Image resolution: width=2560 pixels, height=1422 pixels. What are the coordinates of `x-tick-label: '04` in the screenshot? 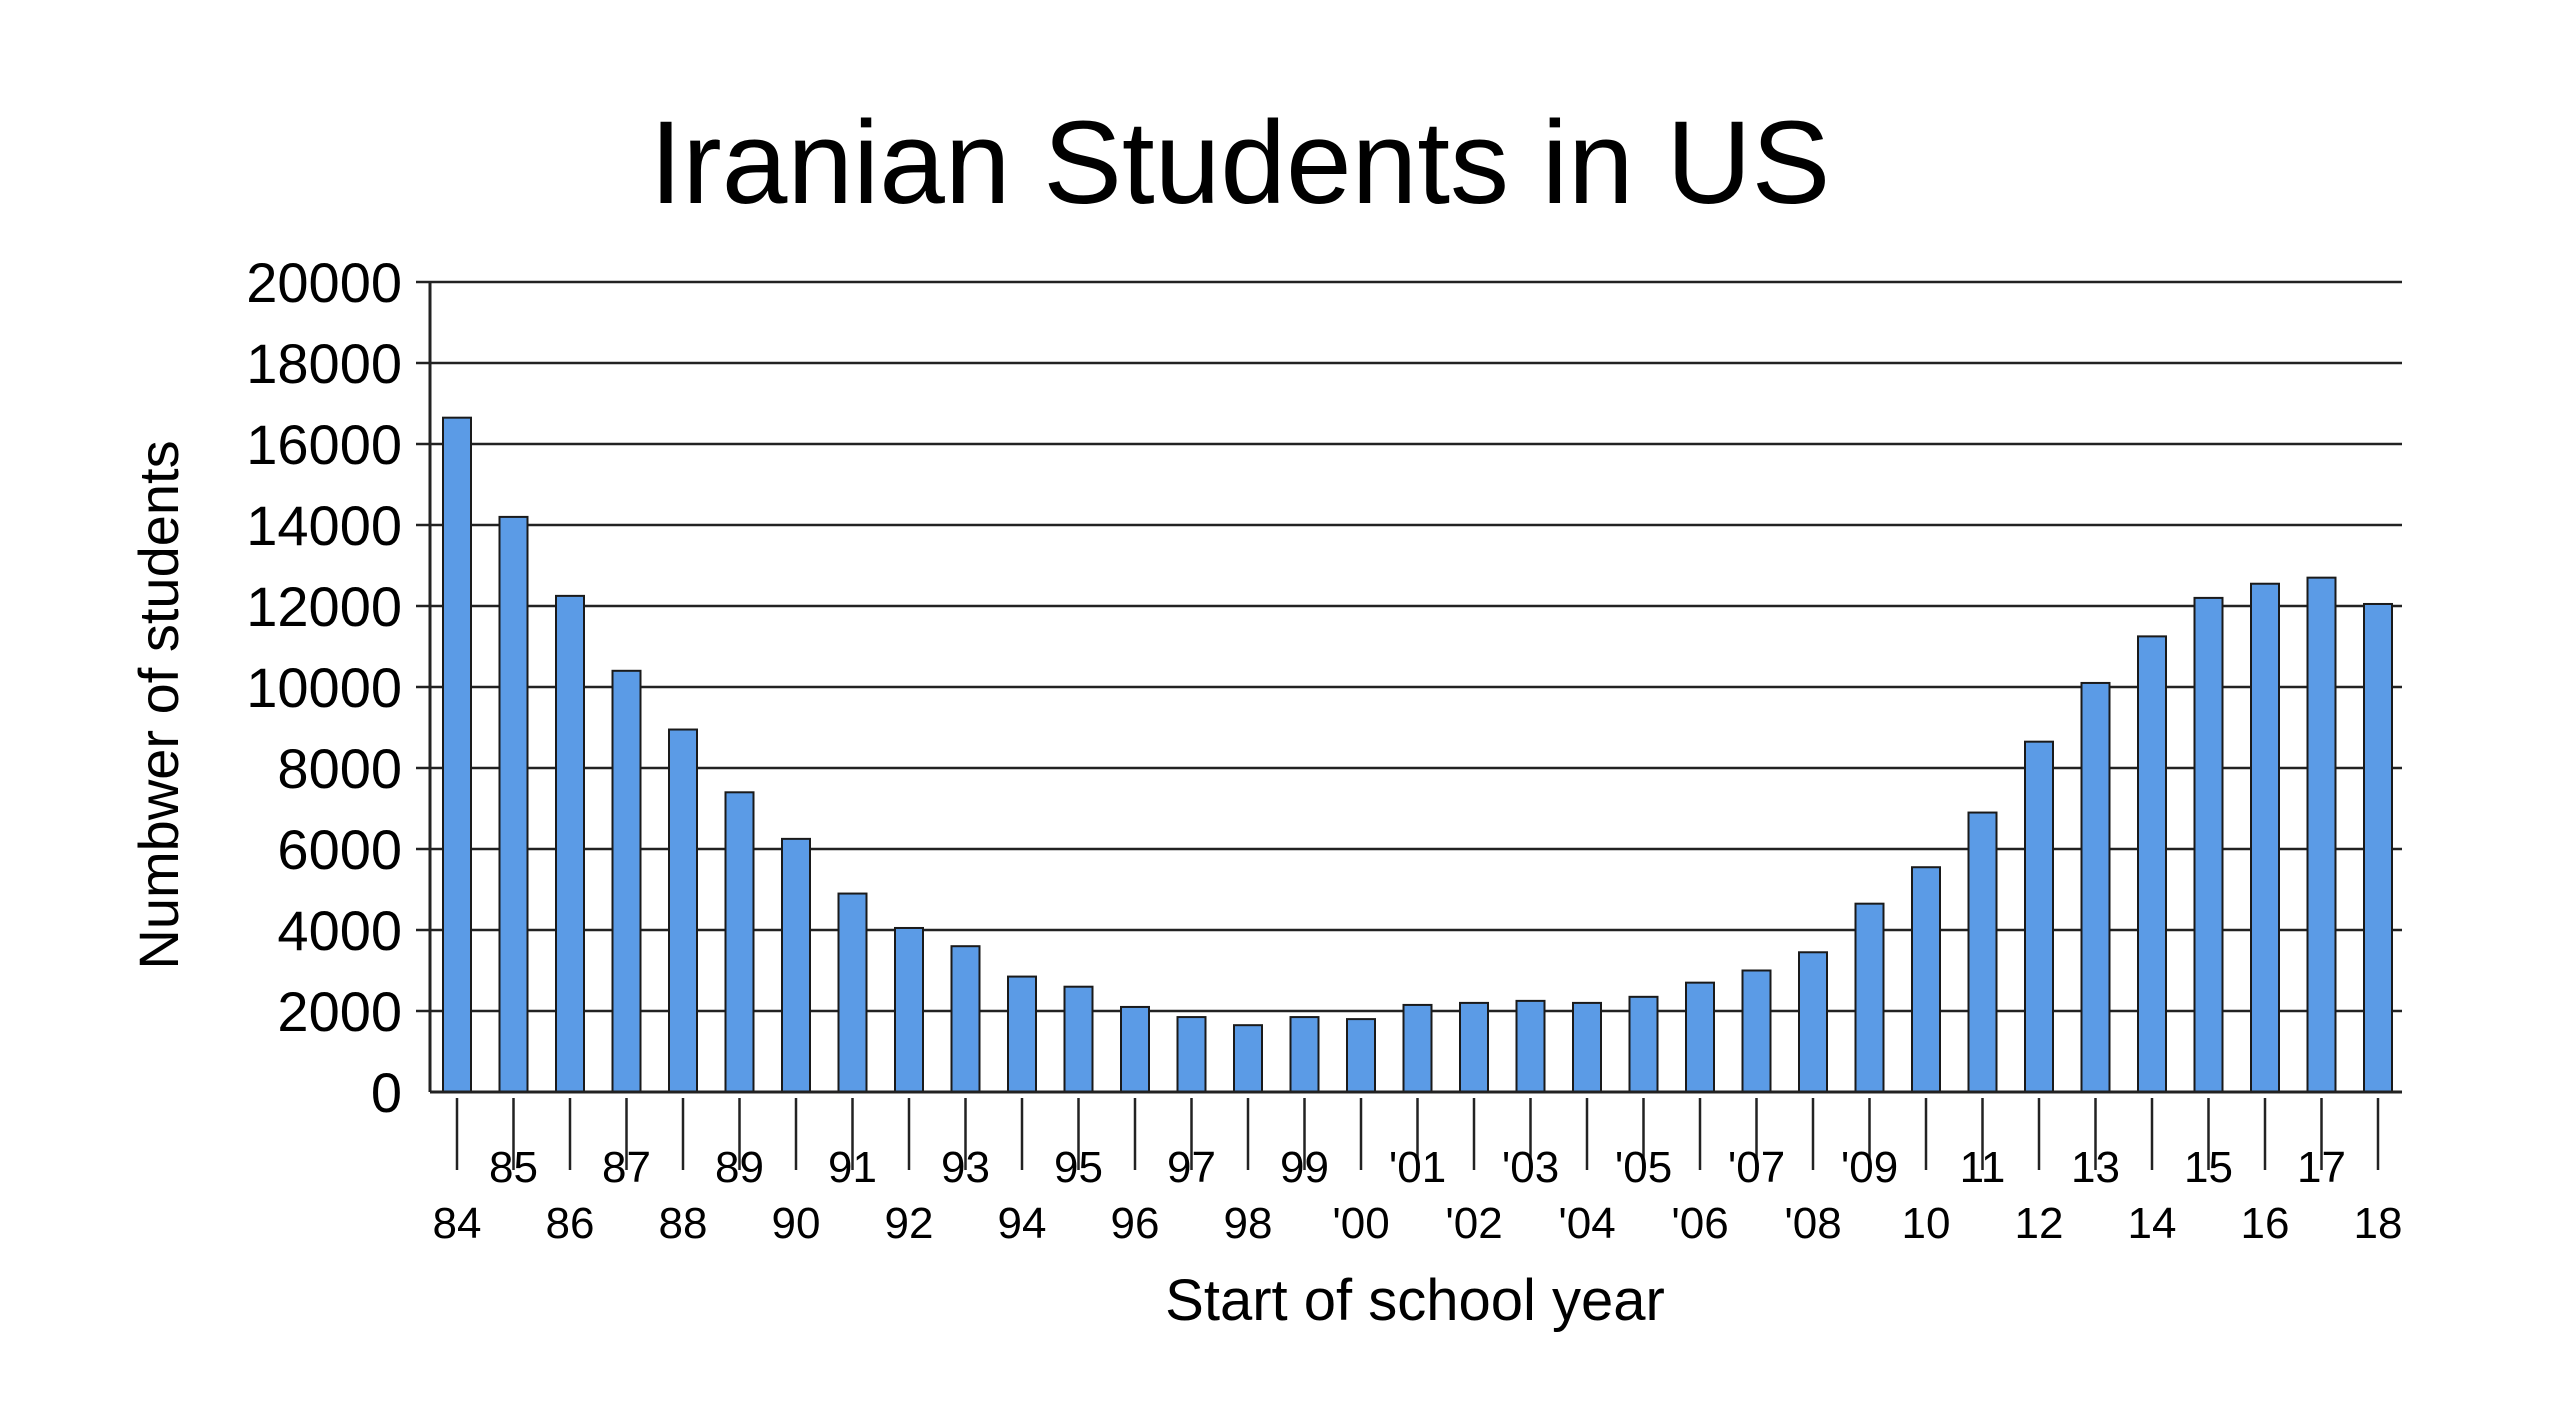 It's located at (1586, 1223).